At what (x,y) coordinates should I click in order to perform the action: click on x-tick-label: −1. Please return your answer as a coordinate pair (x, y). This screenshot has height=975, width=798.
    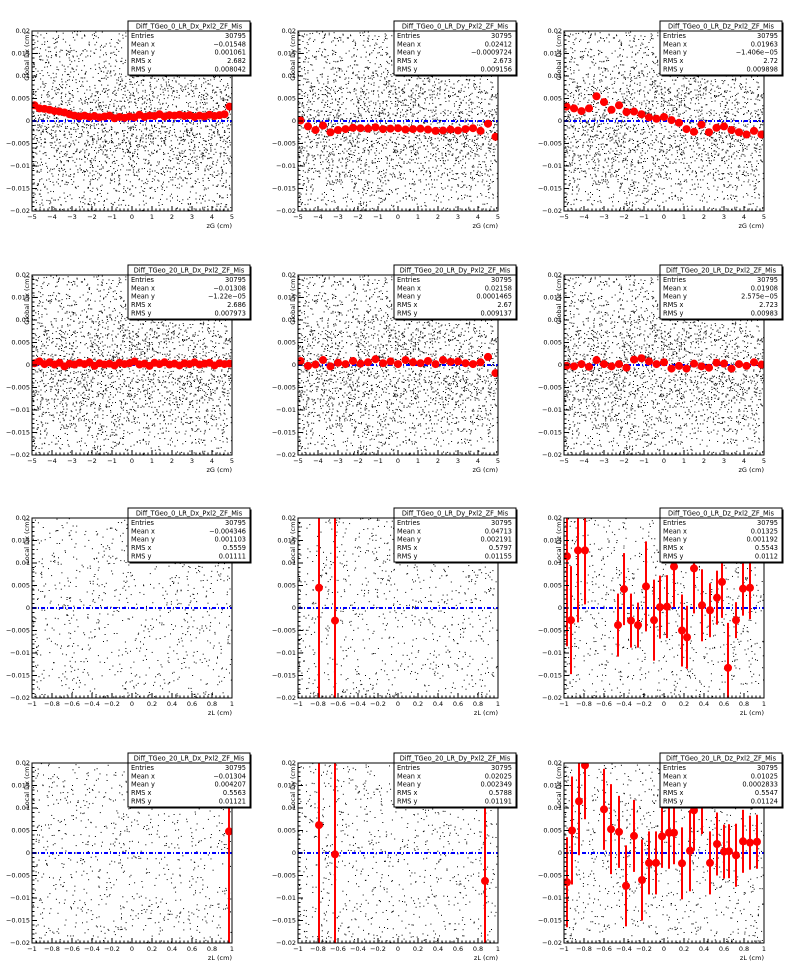
    Looking at the image, I should click on (112, 217).